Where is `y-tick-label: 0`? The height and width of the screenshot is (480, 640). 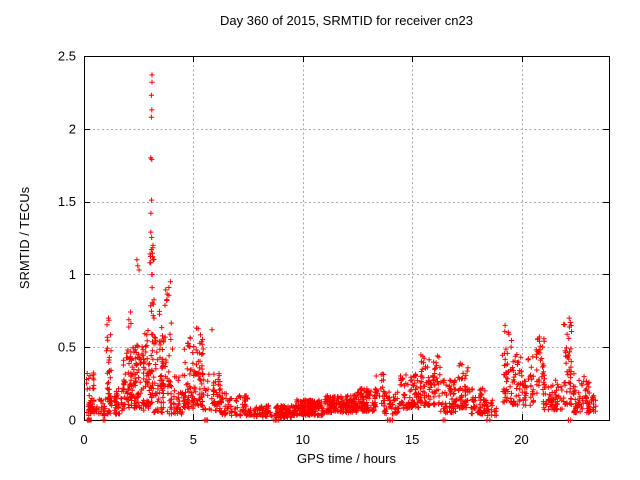 y-tick-label: 0 is located at coordinates (72, 420).